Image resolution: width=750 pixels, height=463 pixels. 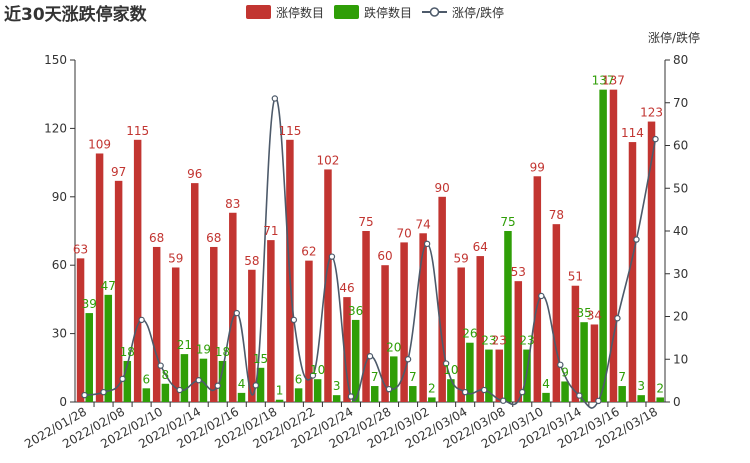 What do you see at coordinates (300, 12) in the screenshot?
I see `legend-label-rise: 涨停数目` at bounding box center [300, 12].